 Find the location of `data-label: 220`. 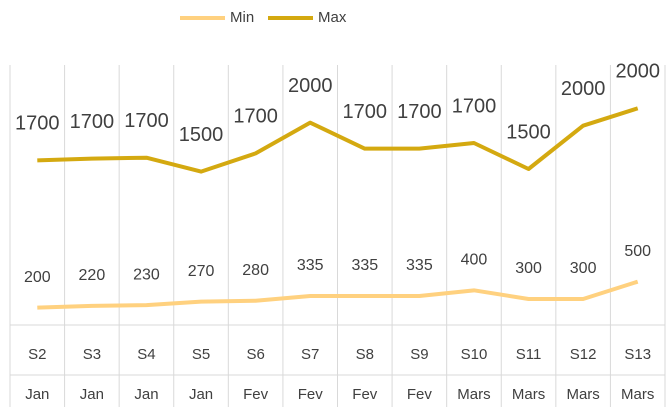

data-label: 220 is located at coordinates (92, 275).